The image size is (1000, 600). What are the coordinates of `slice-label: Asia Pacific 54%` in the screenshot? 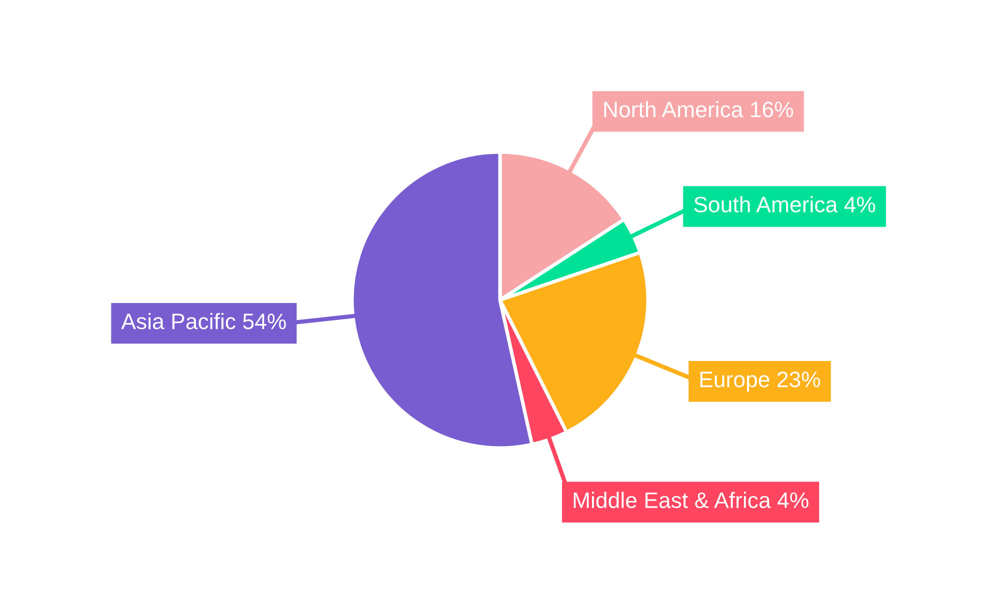 It's located at (203, 321).